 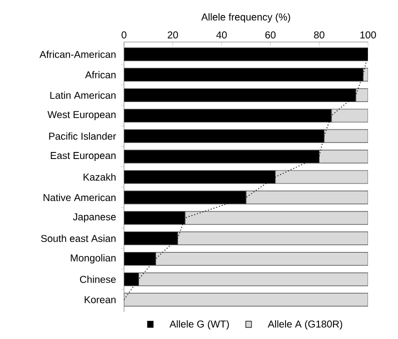 What do you see at coordinates (270, 34) in the screenshot?
I see `x-tick-label: 60` at bounding box center [270, 34].